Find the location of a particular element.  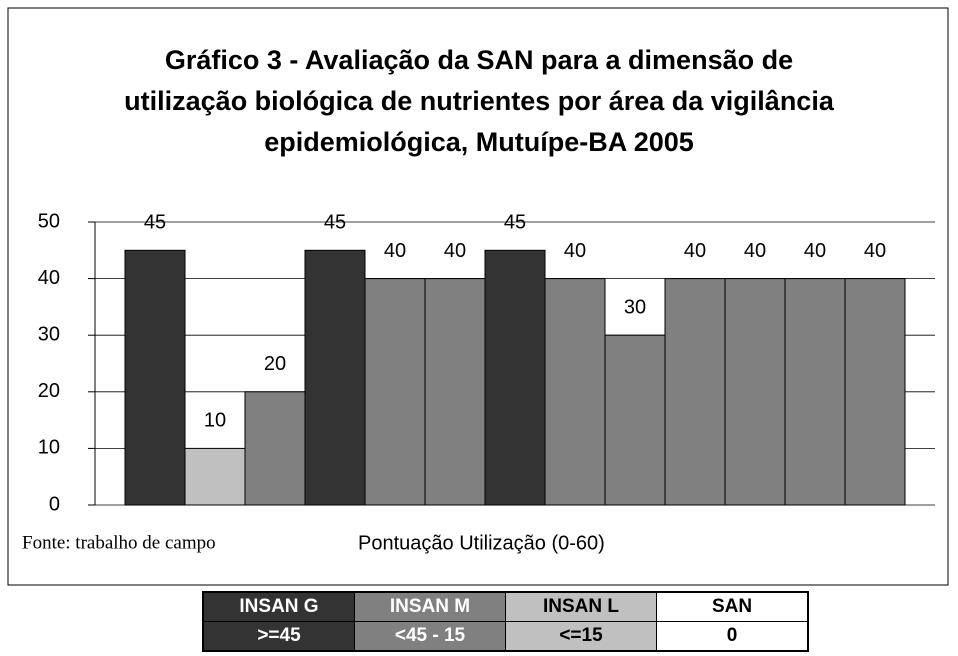

y-tick-label: 0 is located at coordinates (54, 504).